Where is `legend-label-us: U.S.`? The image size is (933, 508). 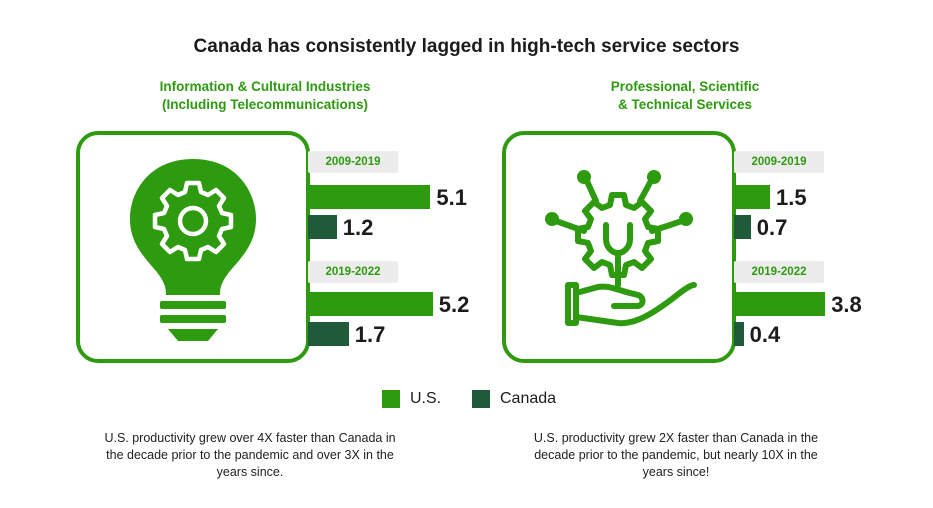 legend-label-us: U.S. is located at coordinates (426, 398).